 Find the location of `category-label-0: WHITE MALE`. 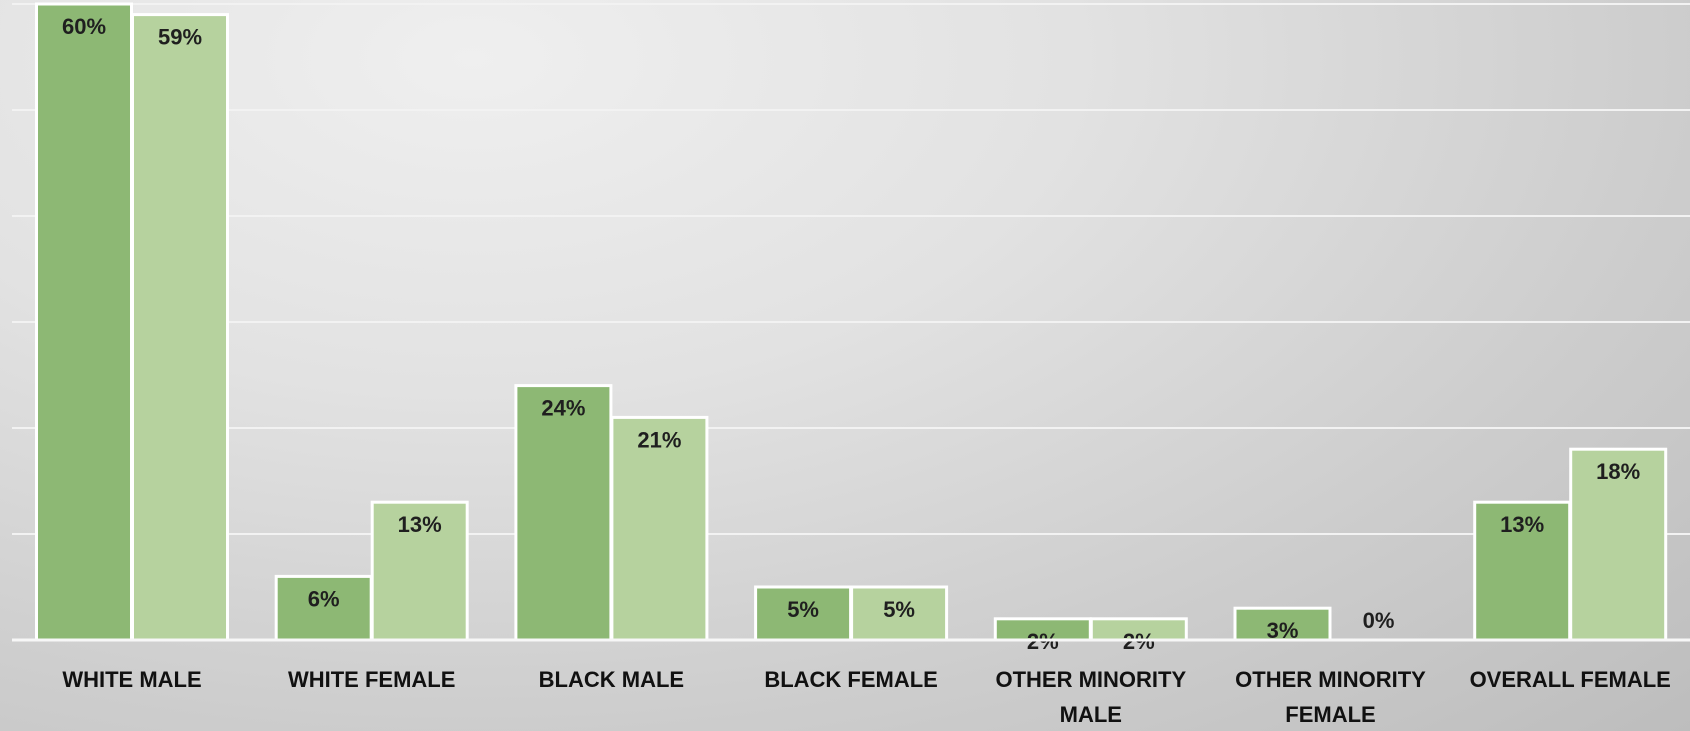

category-label-0: WHITE MALE is located at coordinates (131, 679).